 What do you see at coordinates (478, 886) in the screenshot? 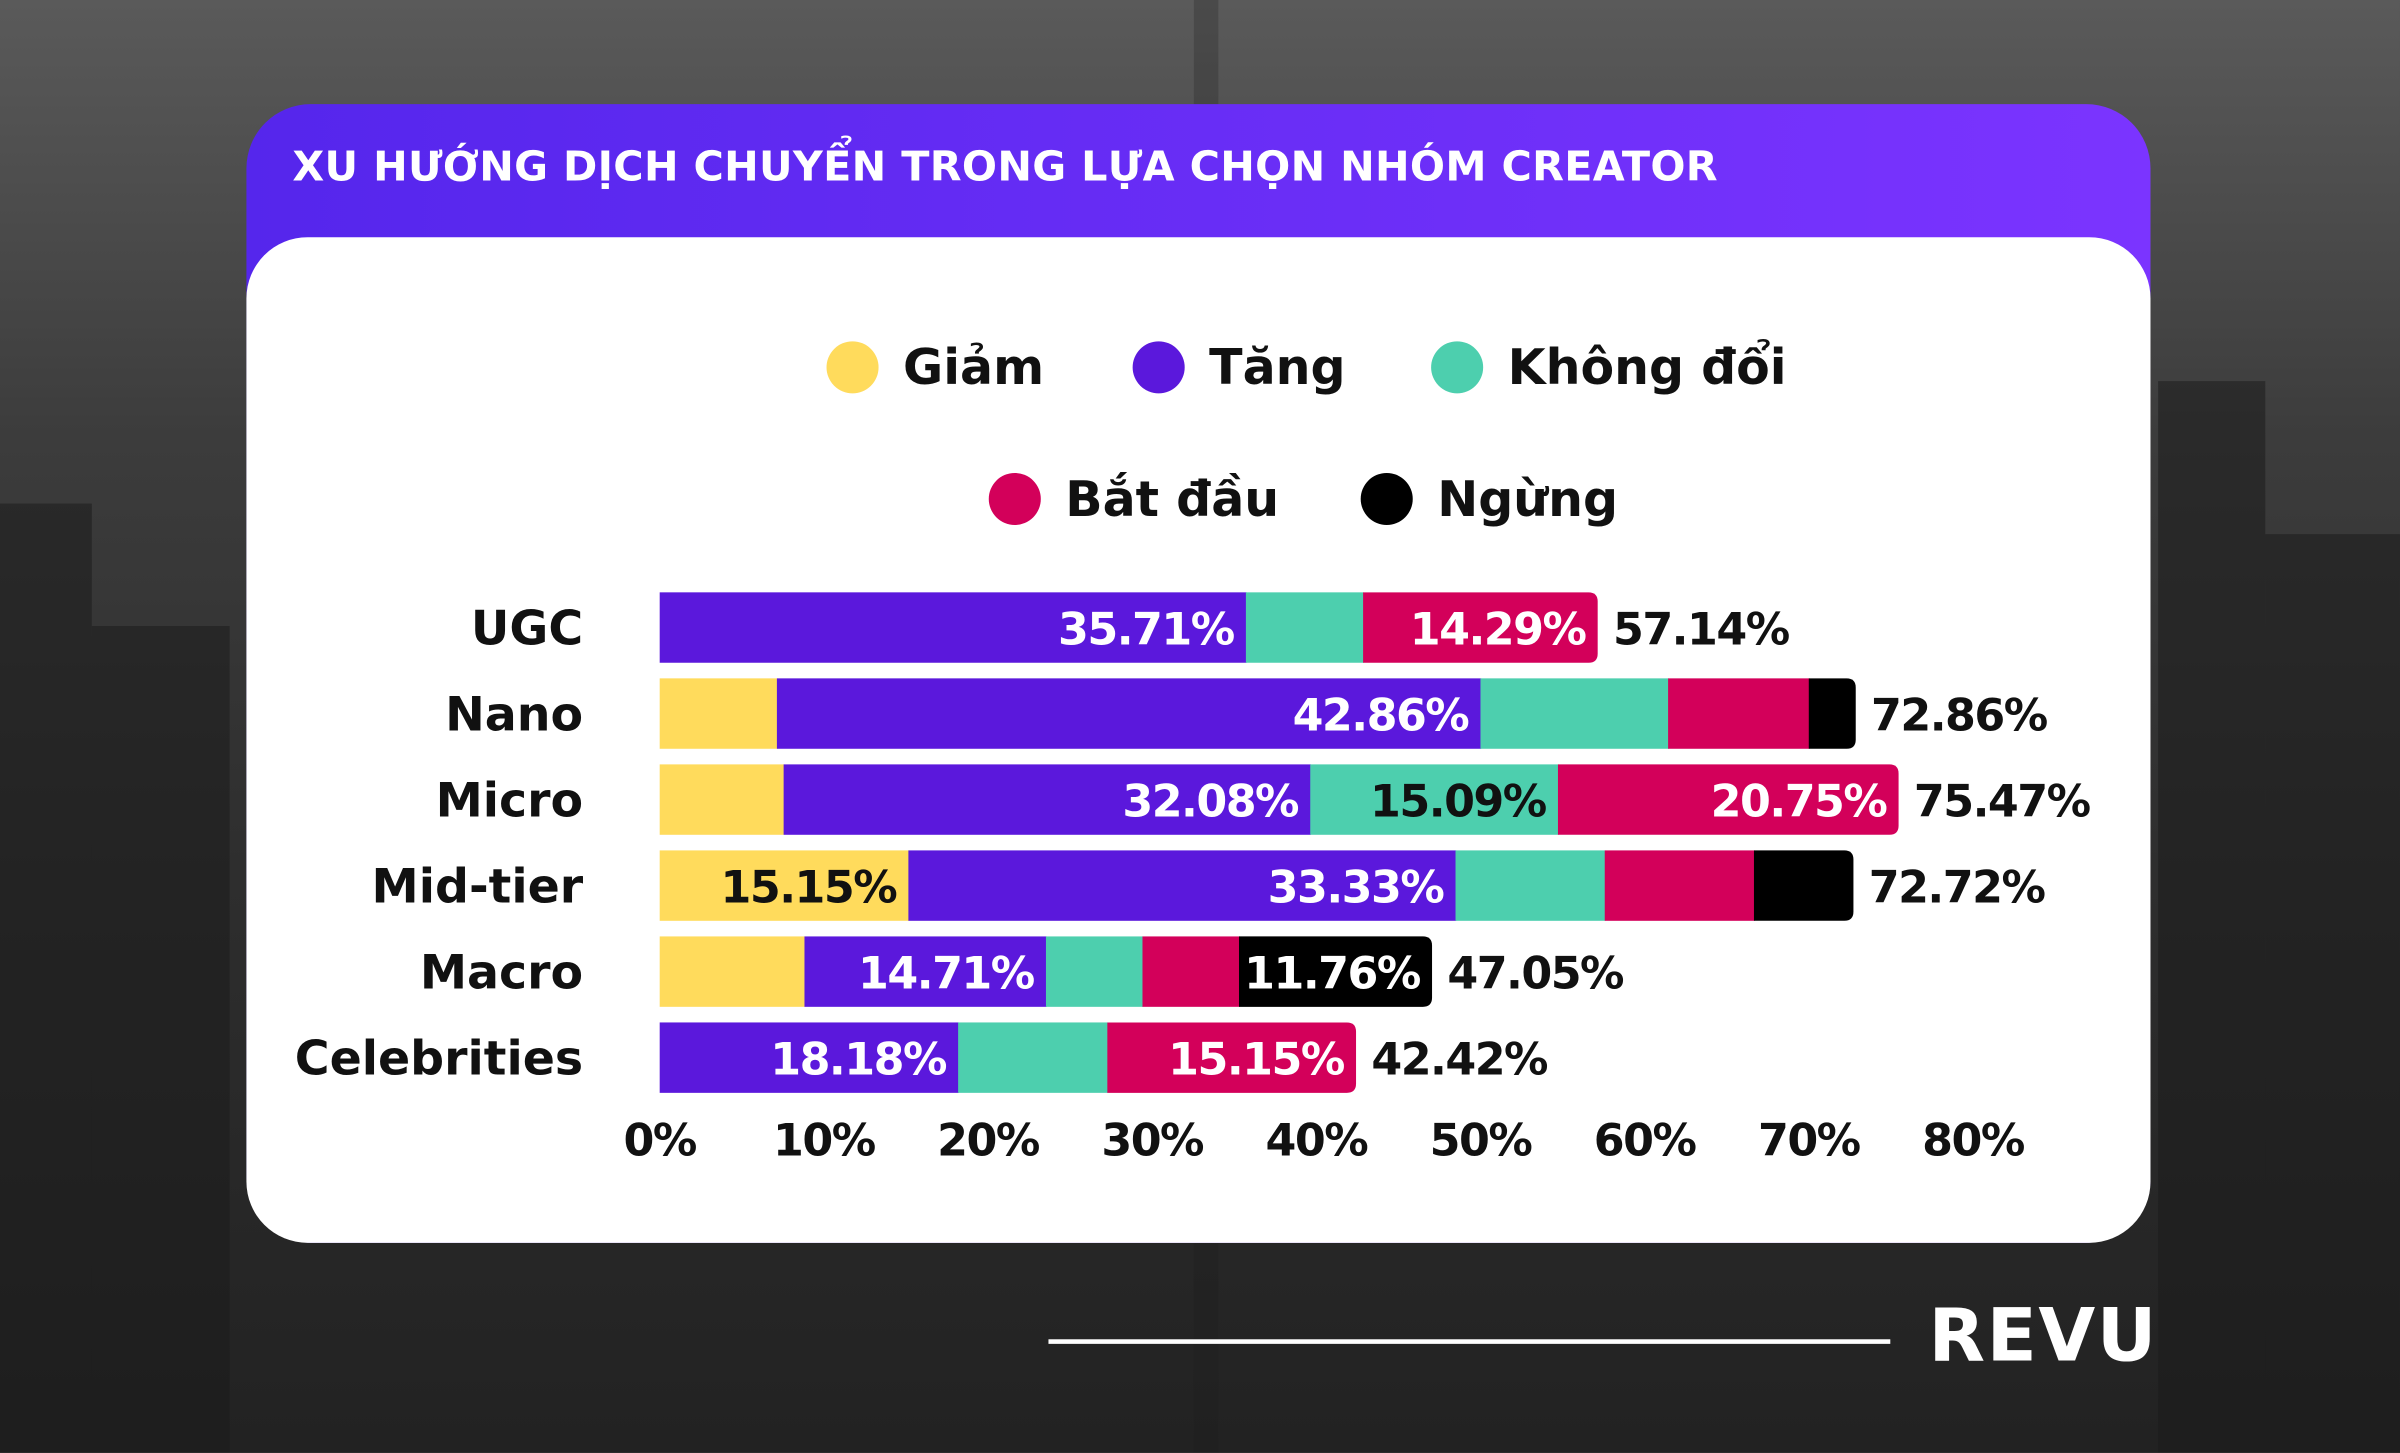
I see `category-label: Mid-tier` at bounding box center [478, 886].